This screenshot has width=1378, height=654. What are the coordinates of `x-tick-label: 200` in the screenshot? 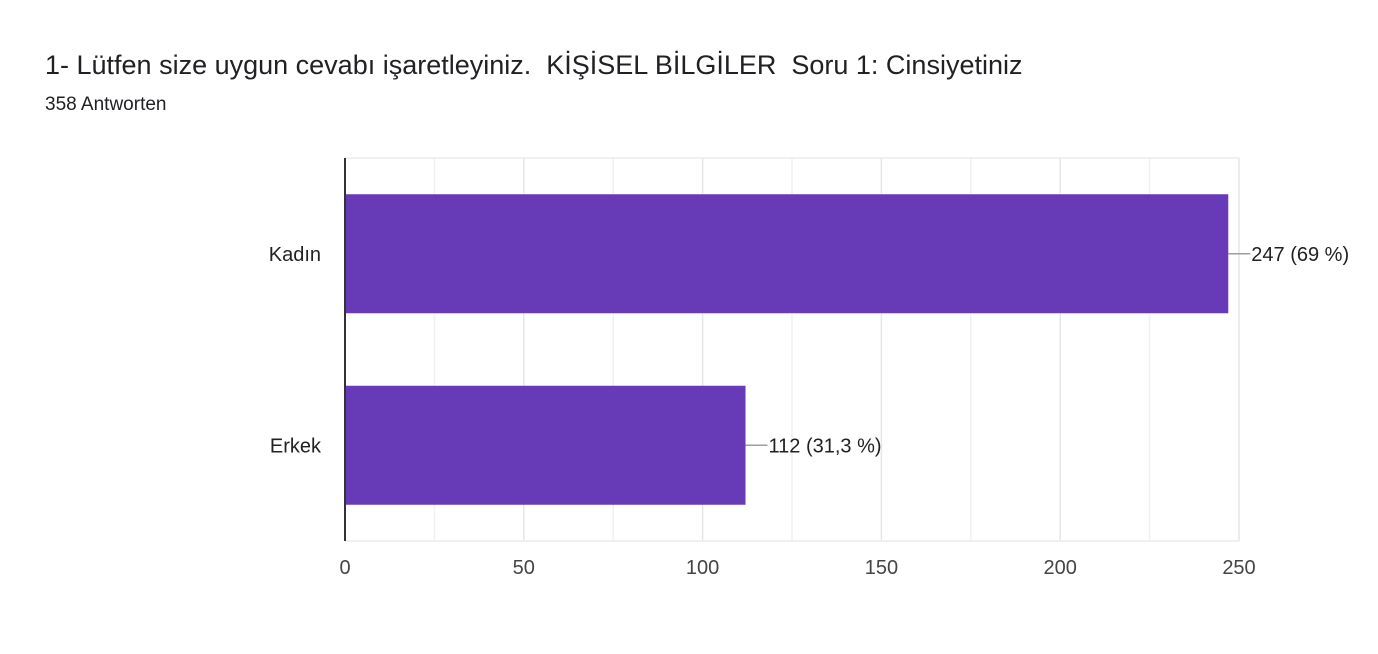 It's located at (1060, 568).